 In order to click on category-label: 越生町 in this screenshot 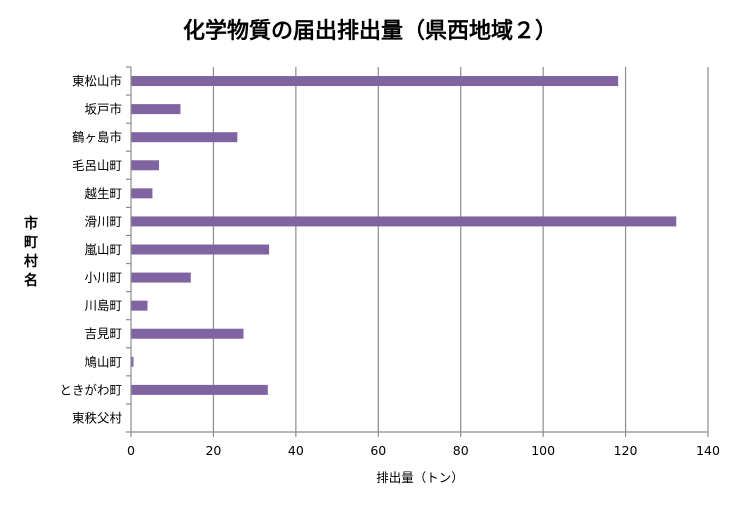, I will do `click(103, 193)`.